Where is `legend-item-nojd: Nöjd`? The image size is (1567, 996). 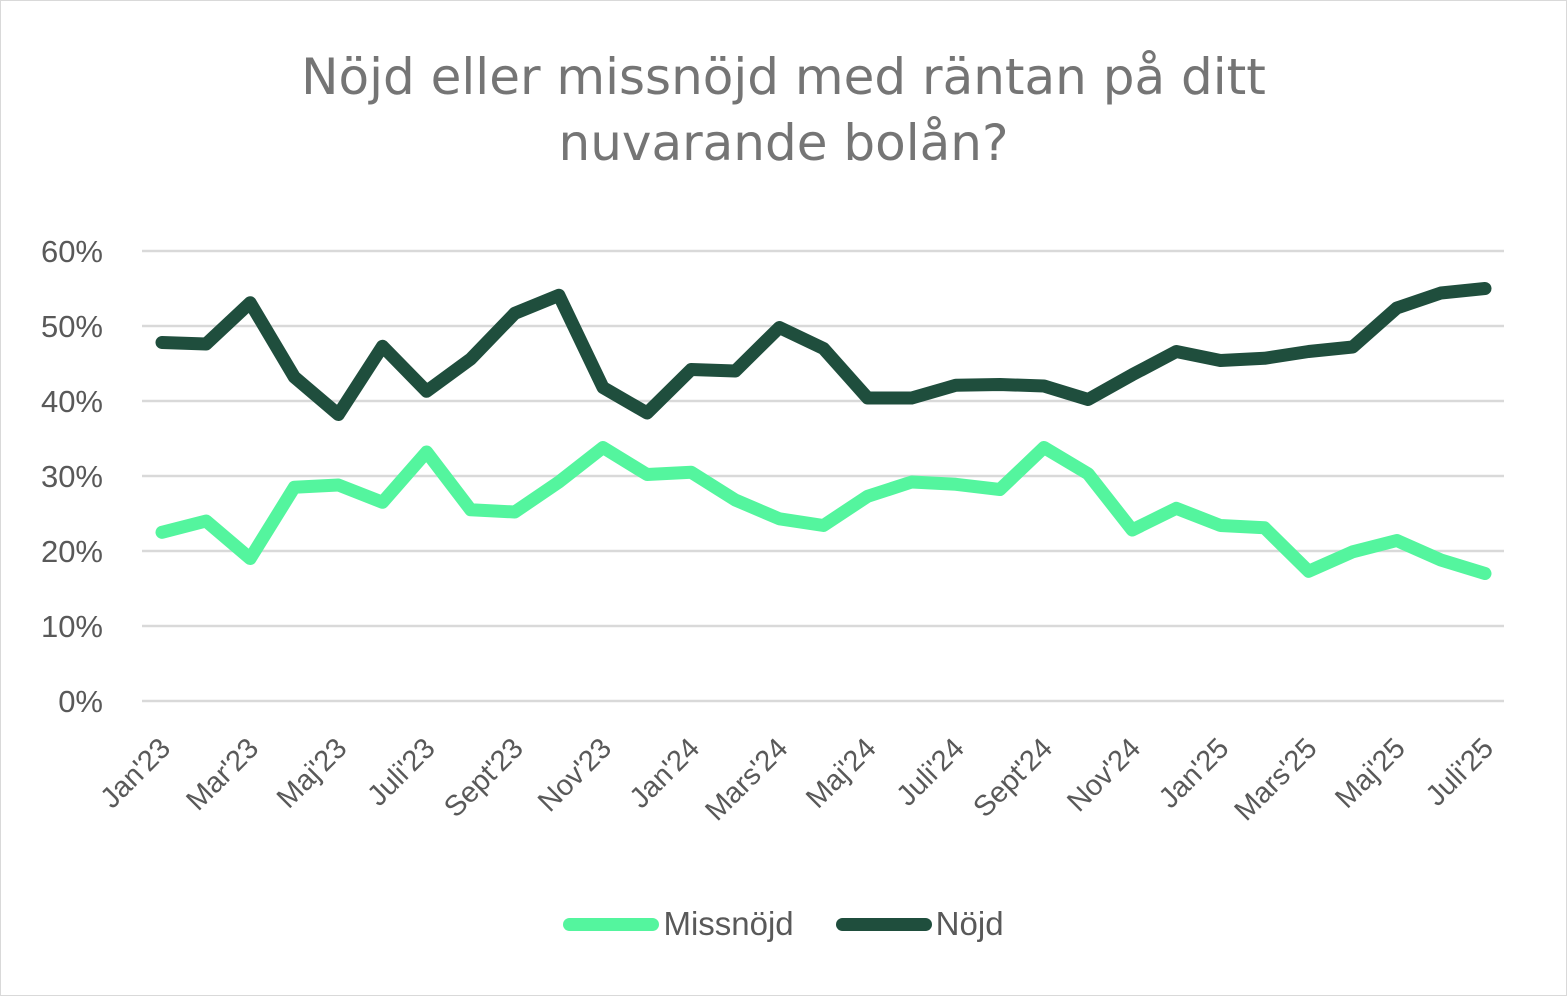
legend-item-nojd: Nöjd is located at coordinates (919, 924).